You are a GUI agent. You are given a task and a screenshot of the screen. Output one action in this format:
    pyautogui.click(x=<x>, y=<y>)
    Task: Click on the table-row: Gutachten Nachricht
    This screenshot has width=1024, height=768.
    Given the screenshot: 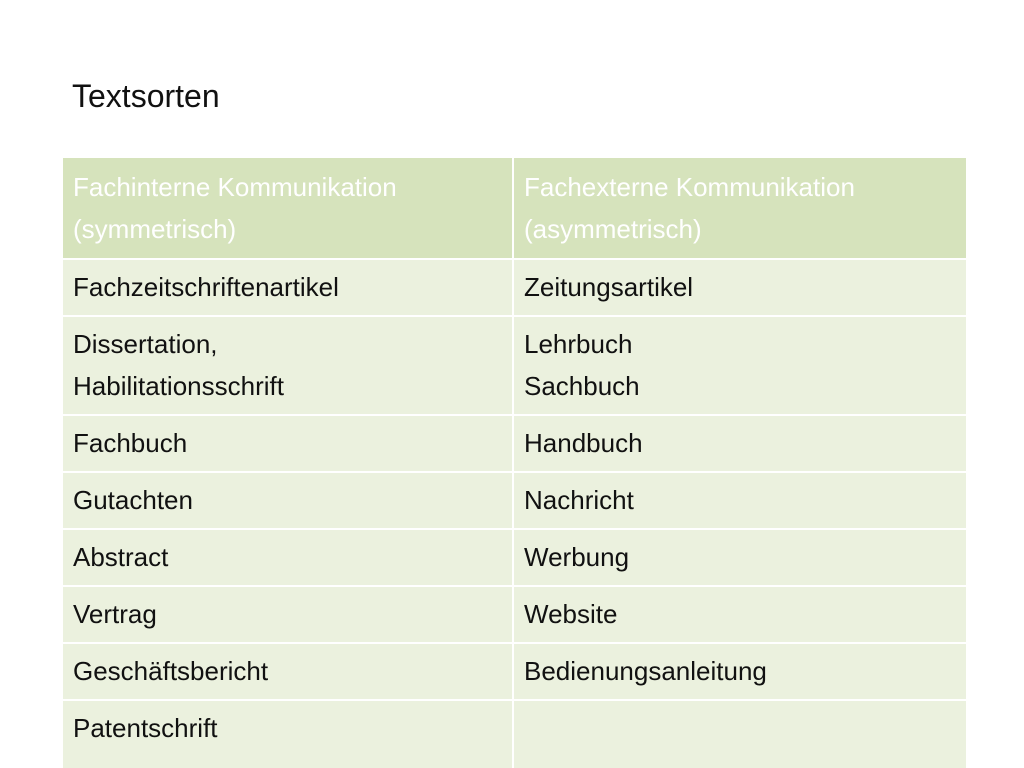 What is the action you would take?
    pyautogui.click(x=513, y=500)
    